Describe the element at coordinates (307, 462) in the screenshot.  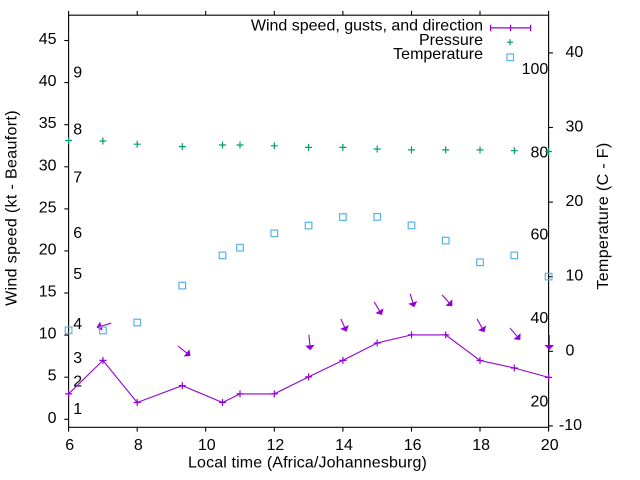
I see `svg-text:Local time (Africa/Johannesbur: Local time (Africa/Johannesburg)` at that location.